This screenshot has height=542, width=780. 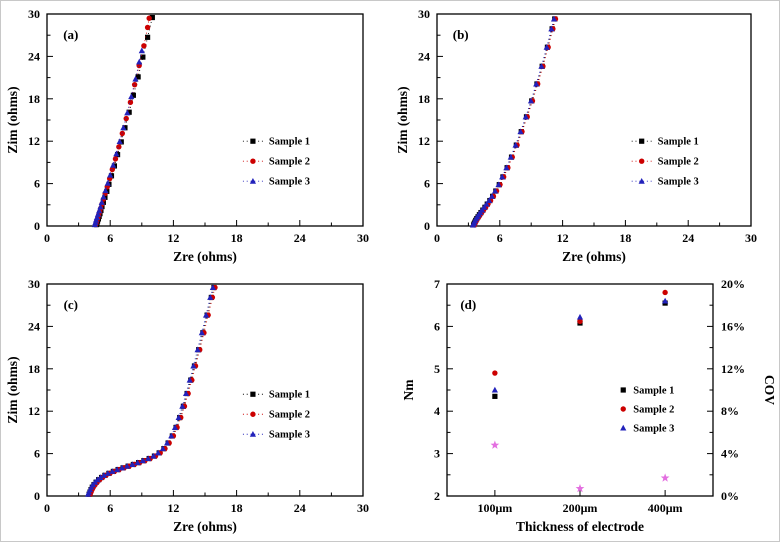 I want to click on y-left-tick-label: 6, so click(x=437, y=326).